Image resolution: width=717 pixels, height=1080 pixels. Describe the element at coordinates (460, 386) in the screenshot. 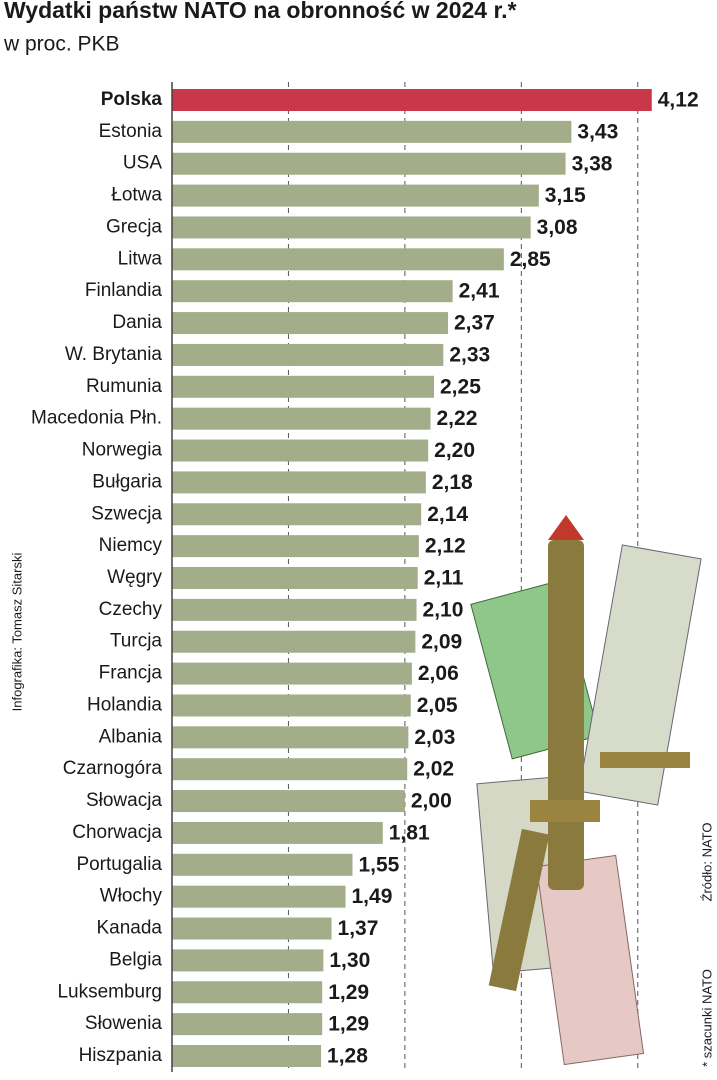

I see `value-label: 2,25` at that location.